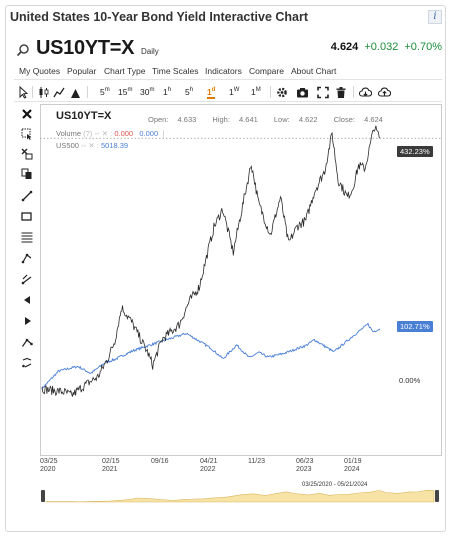 This screenshot has height=536, width=451. Describe the element at coordinates (82, 71) in the screenshot. I see `menu-popular: Popular` at that location.